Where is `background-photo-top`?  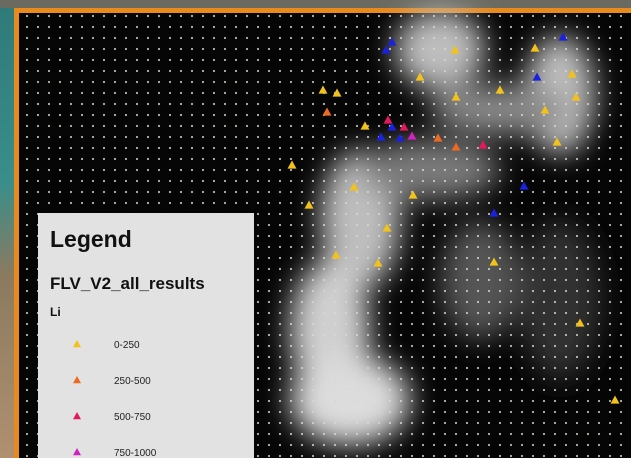 background-photo-top is located at coordinates (315, 4).